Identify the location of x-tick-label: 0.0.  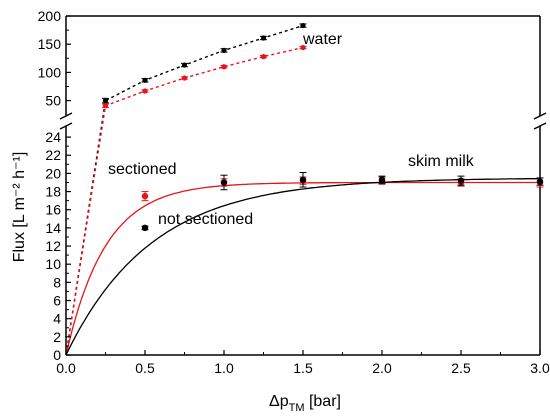
(66, 368).